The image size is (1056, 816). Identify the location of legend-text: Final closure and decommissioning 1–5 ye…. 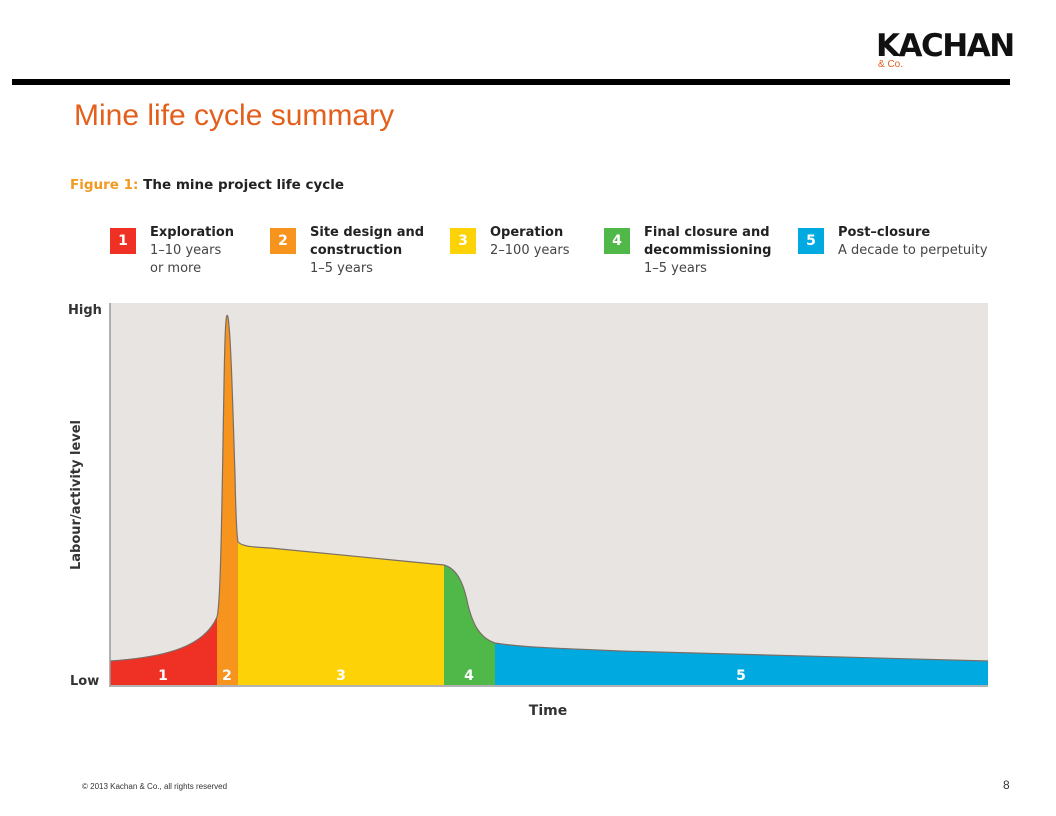
(707, 251).